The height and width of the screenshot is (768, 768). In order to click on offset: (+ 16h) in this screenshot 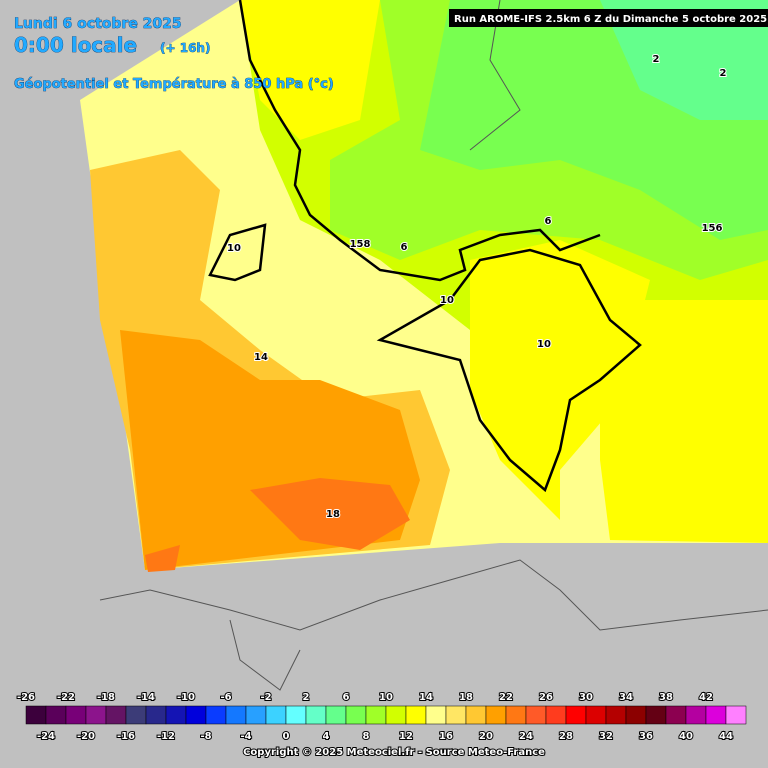, I will do `click(185, 48)`.